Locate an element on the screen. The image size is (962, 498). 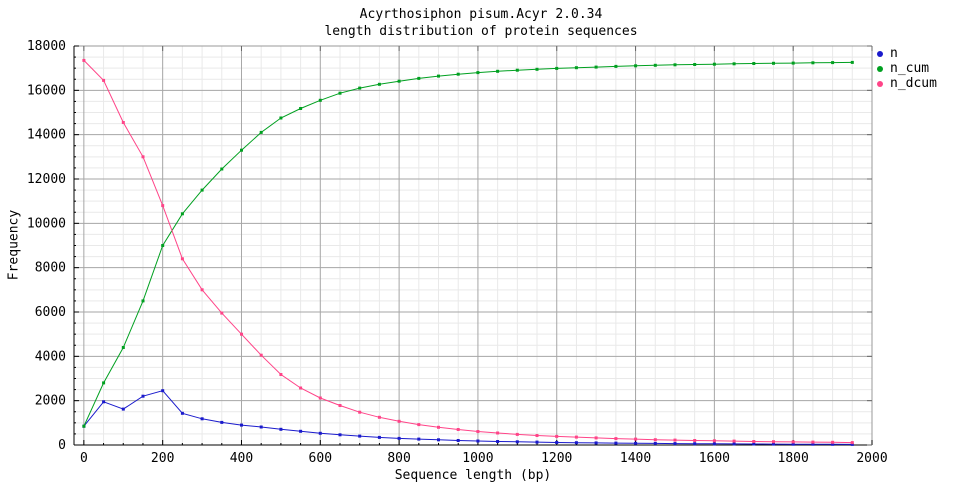
legend-marker-icon is located at coordinates (880, 53).